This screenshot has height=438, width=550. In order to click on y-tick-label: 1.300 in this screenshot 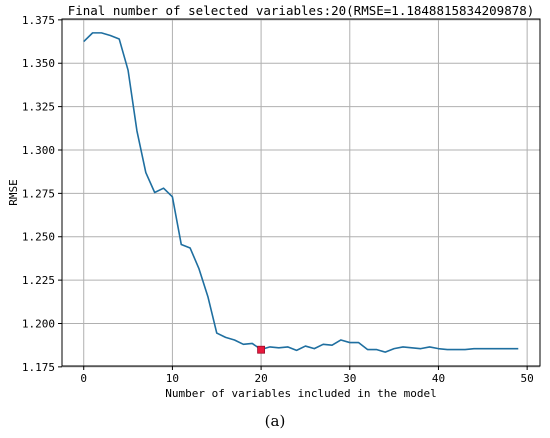, I will do `click(38, 150)`.